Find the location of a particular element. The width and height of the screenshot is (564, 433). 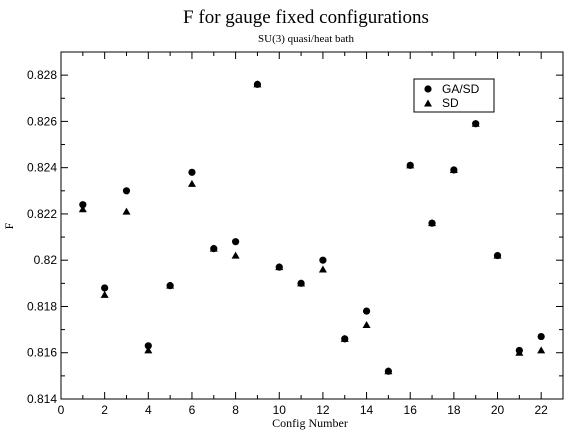

y-tick-label: 0.824 is located at coordinates (42, 168).